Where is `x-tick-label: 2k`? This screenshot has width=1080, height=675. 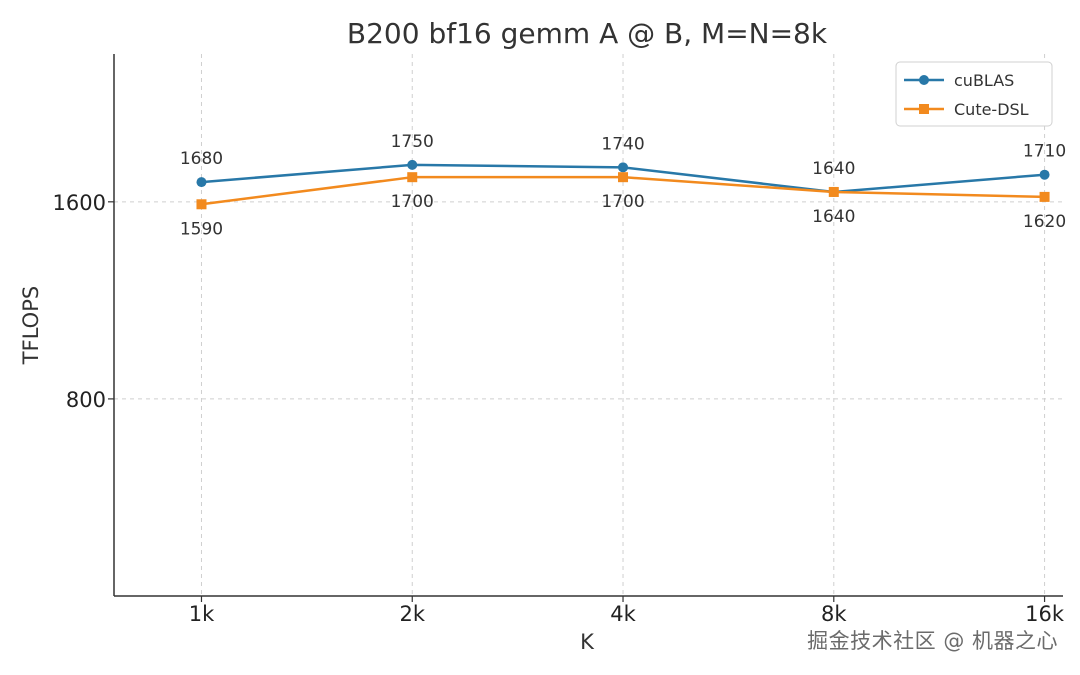
x-tick-label: 2k is located at coordinates (412, 614).